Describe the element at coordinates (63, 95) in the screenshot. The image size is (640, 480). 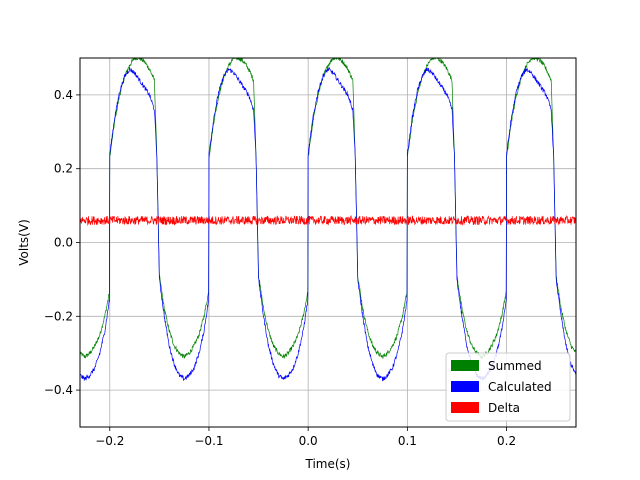
I see `y-tick-label: 0.4` at that location.